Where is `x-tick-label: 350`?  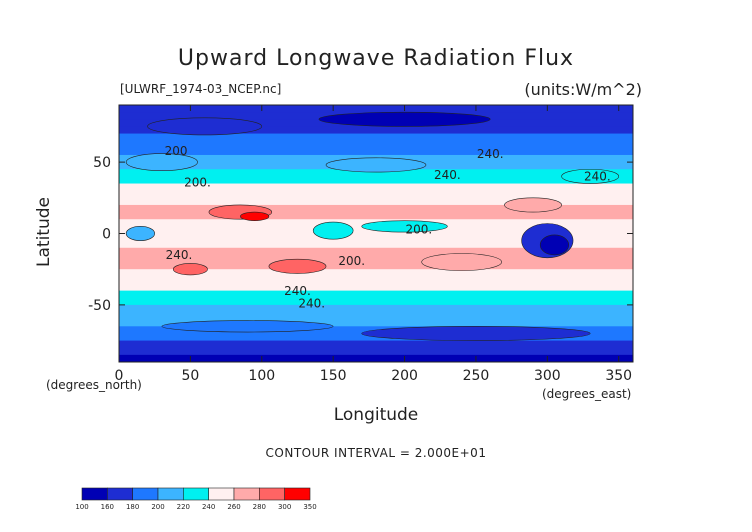
x-tick-label: 350 is located at coordinates (618, 376).